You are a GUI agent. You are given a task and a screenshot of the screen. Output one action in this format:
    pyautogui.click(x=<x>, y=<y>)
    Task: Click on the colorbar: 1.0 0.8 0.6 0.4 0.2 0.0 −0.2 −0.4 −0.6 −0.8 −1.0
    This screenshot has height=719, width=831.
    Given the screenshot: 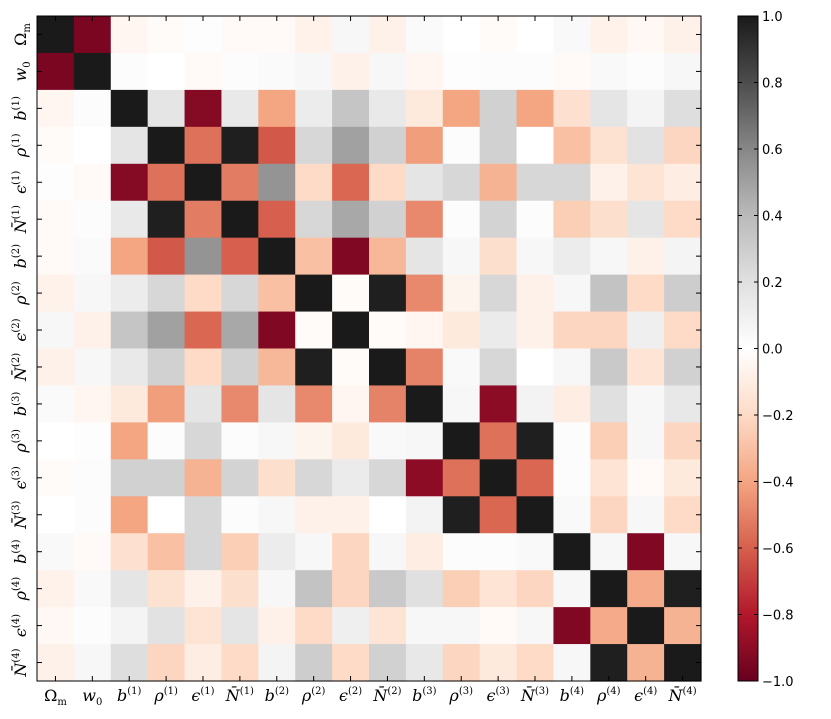 What is the action you would take?
    pyautogui.click(x=765, y=350)
    